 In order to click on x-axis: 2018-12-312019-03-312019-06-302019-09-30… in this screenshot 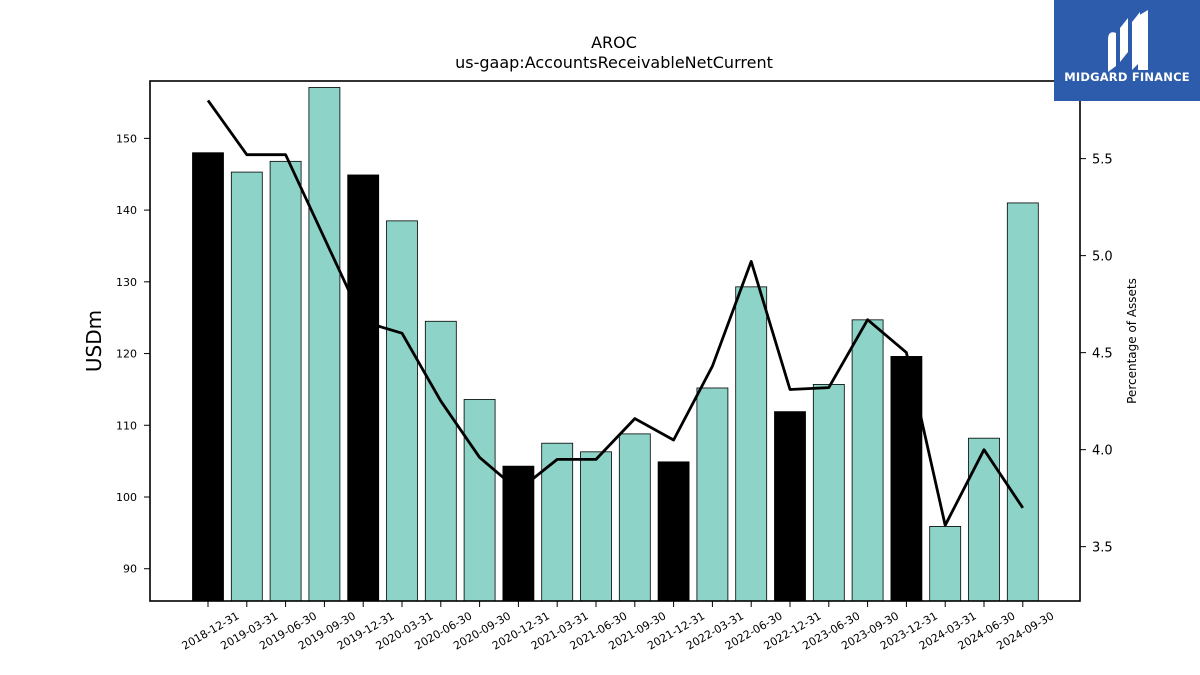, I will do `click(618, 627)`.